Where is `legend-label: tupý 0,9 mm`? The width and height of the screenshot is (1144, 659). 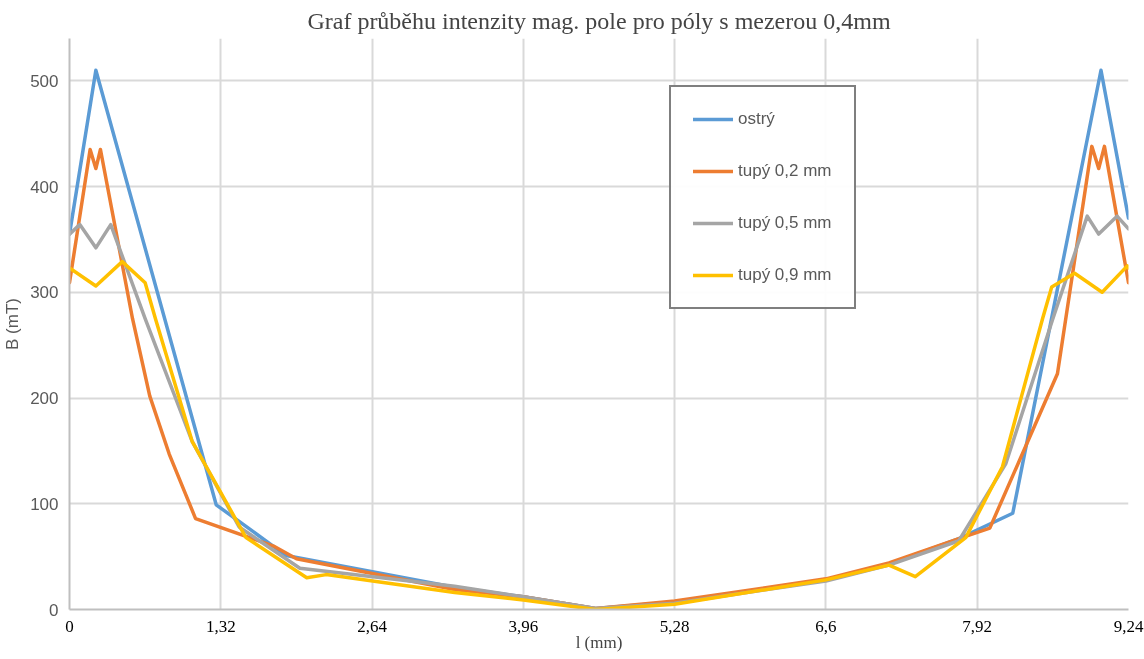 legend-label: tupý 0,9 mm is located at coordinates (785, 275).